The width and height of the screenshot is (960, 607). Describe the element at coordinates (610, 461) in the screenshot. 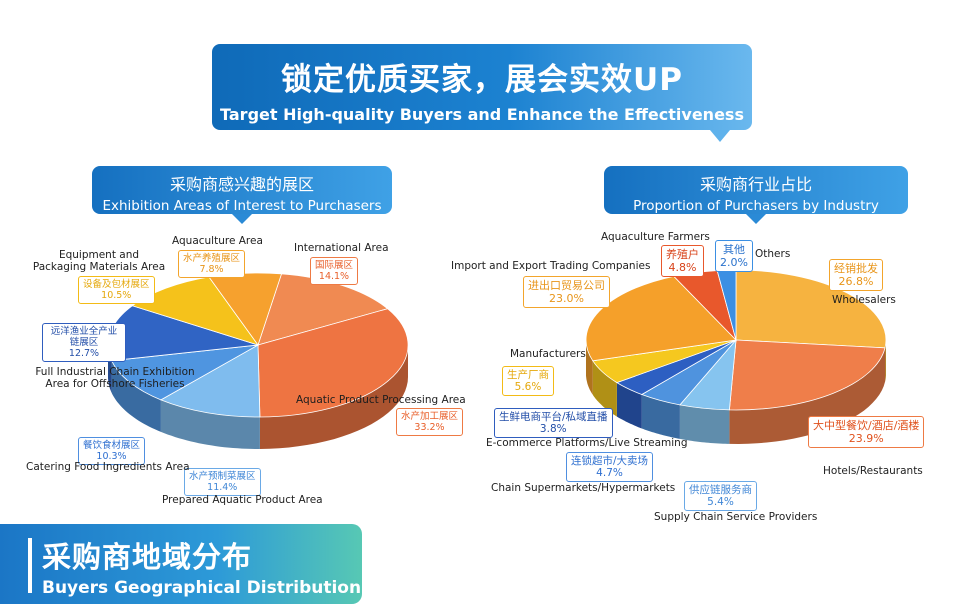

I see `box-label-cn: 连锁超市/大卖场` at that location.